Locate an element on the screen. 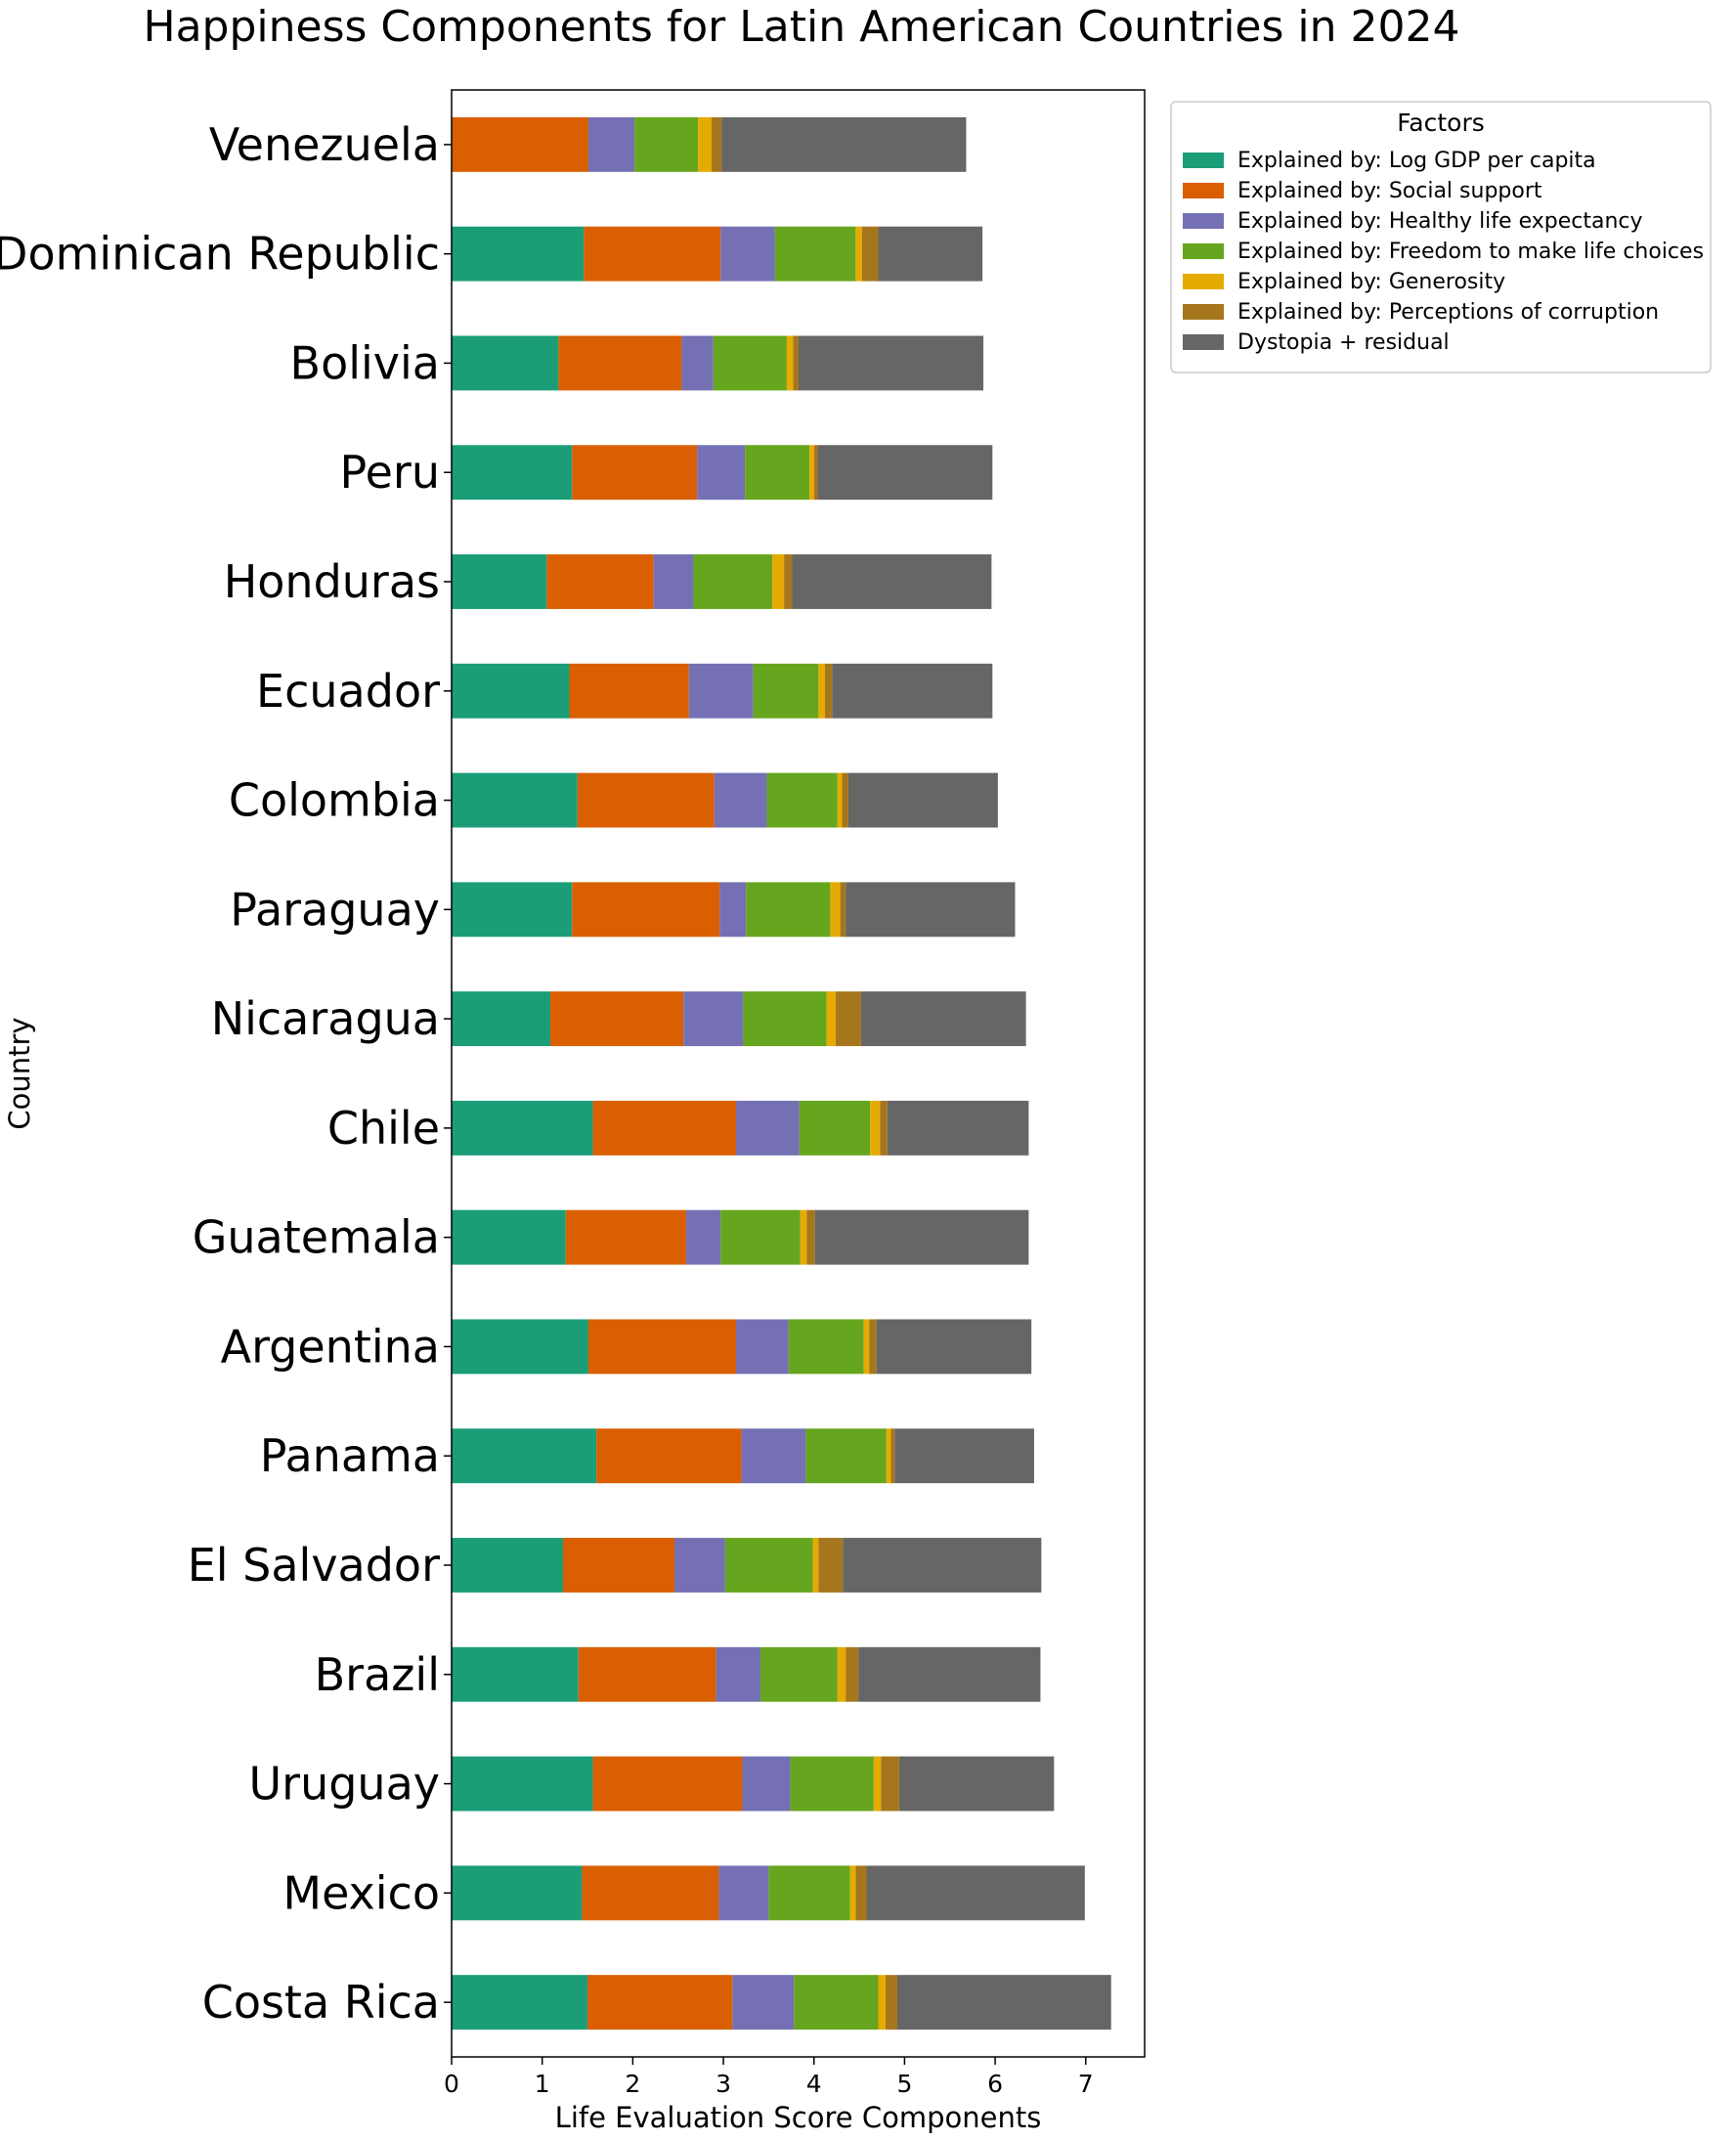  x-axis-ticks: 0 1 2 3 4 5 6 7 is located at coordinates (769, 2077).